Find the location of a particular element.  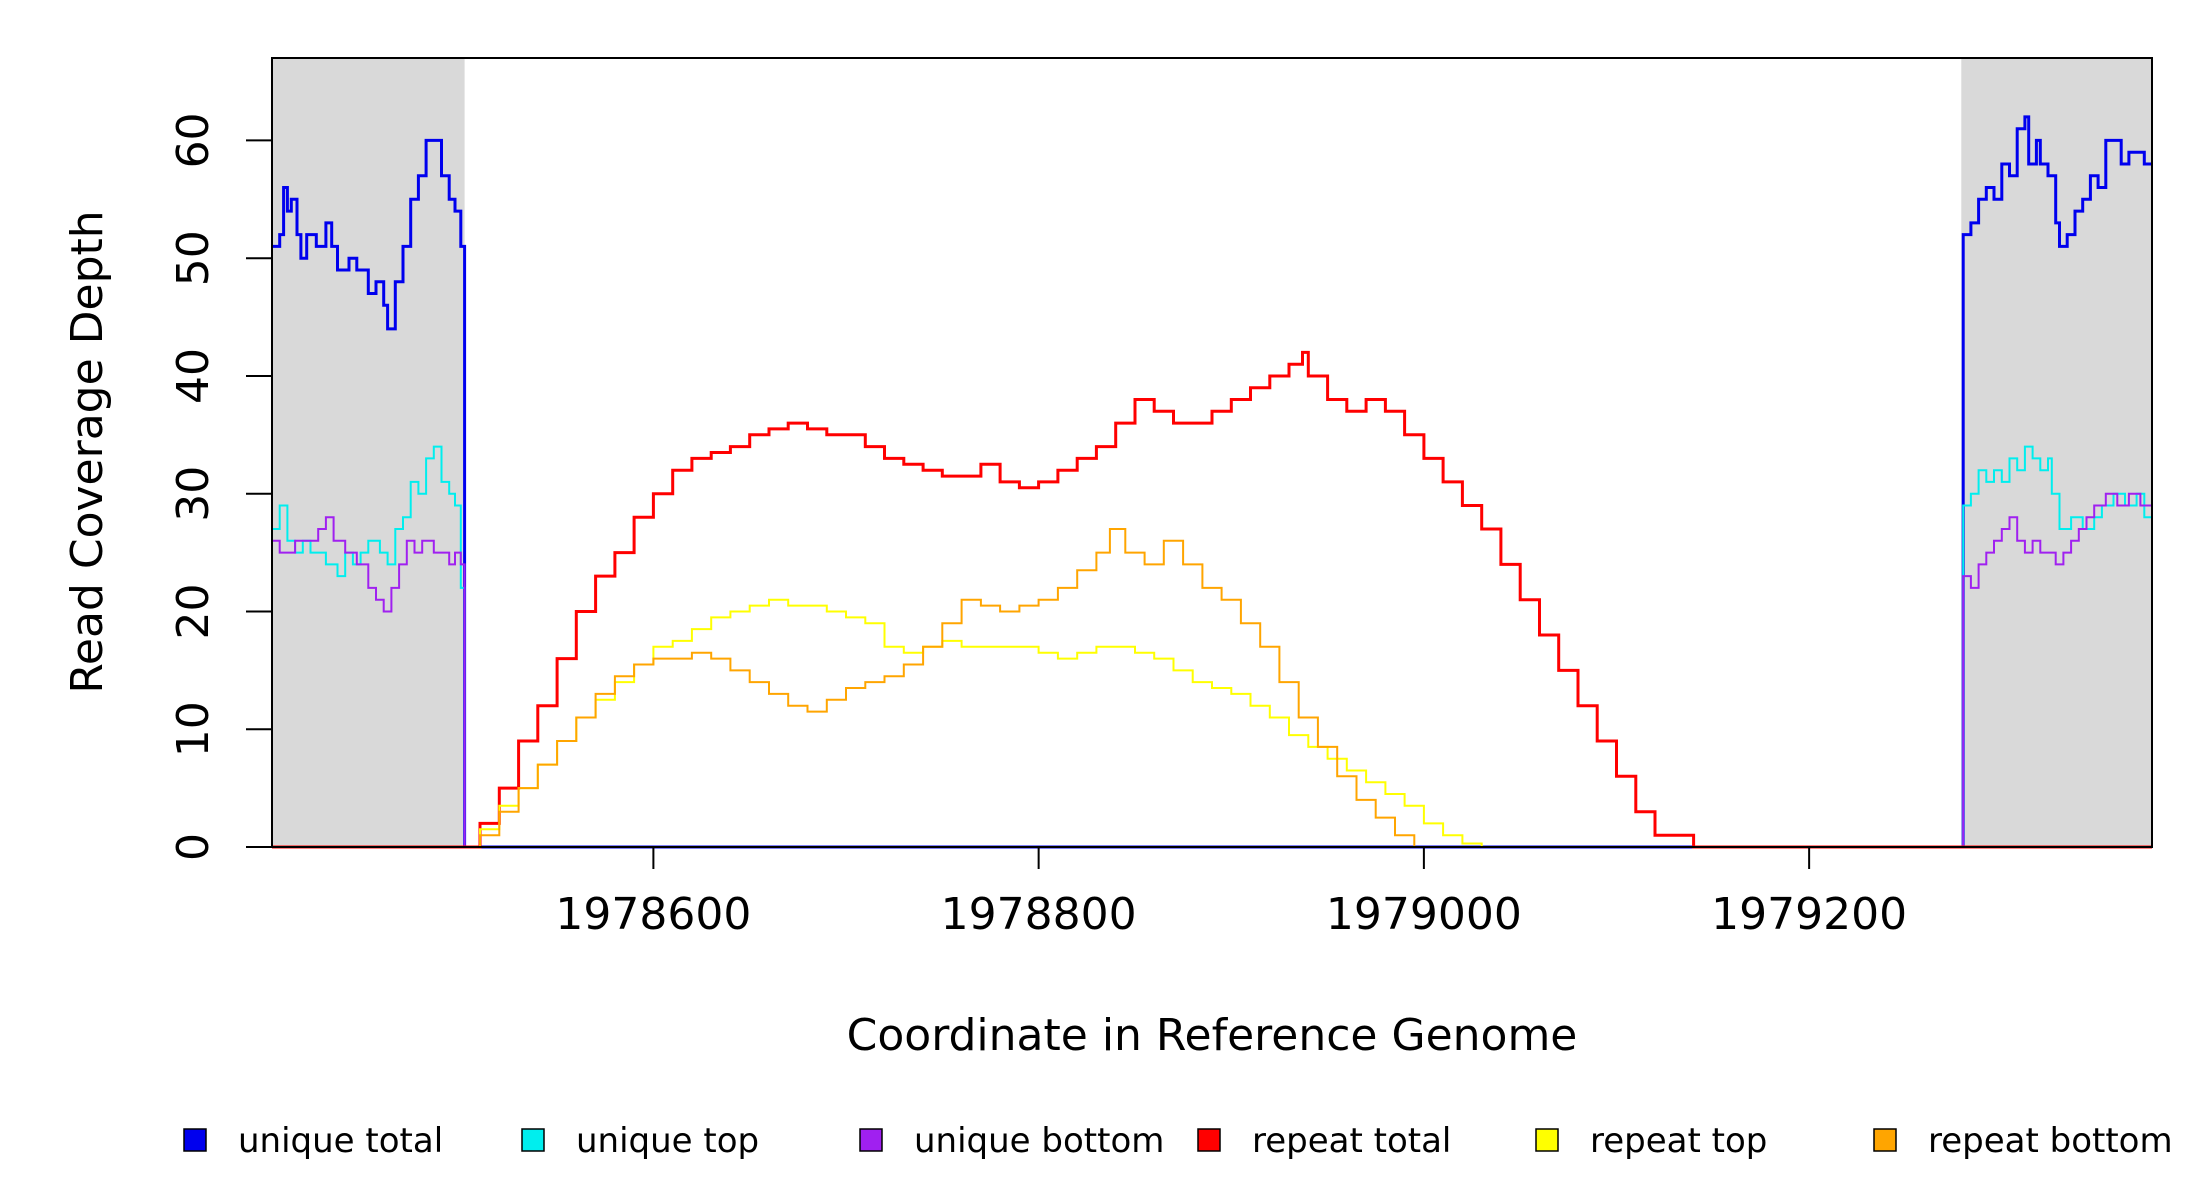

x-tick-label: 1978600 is located at coordinates (653, 914).